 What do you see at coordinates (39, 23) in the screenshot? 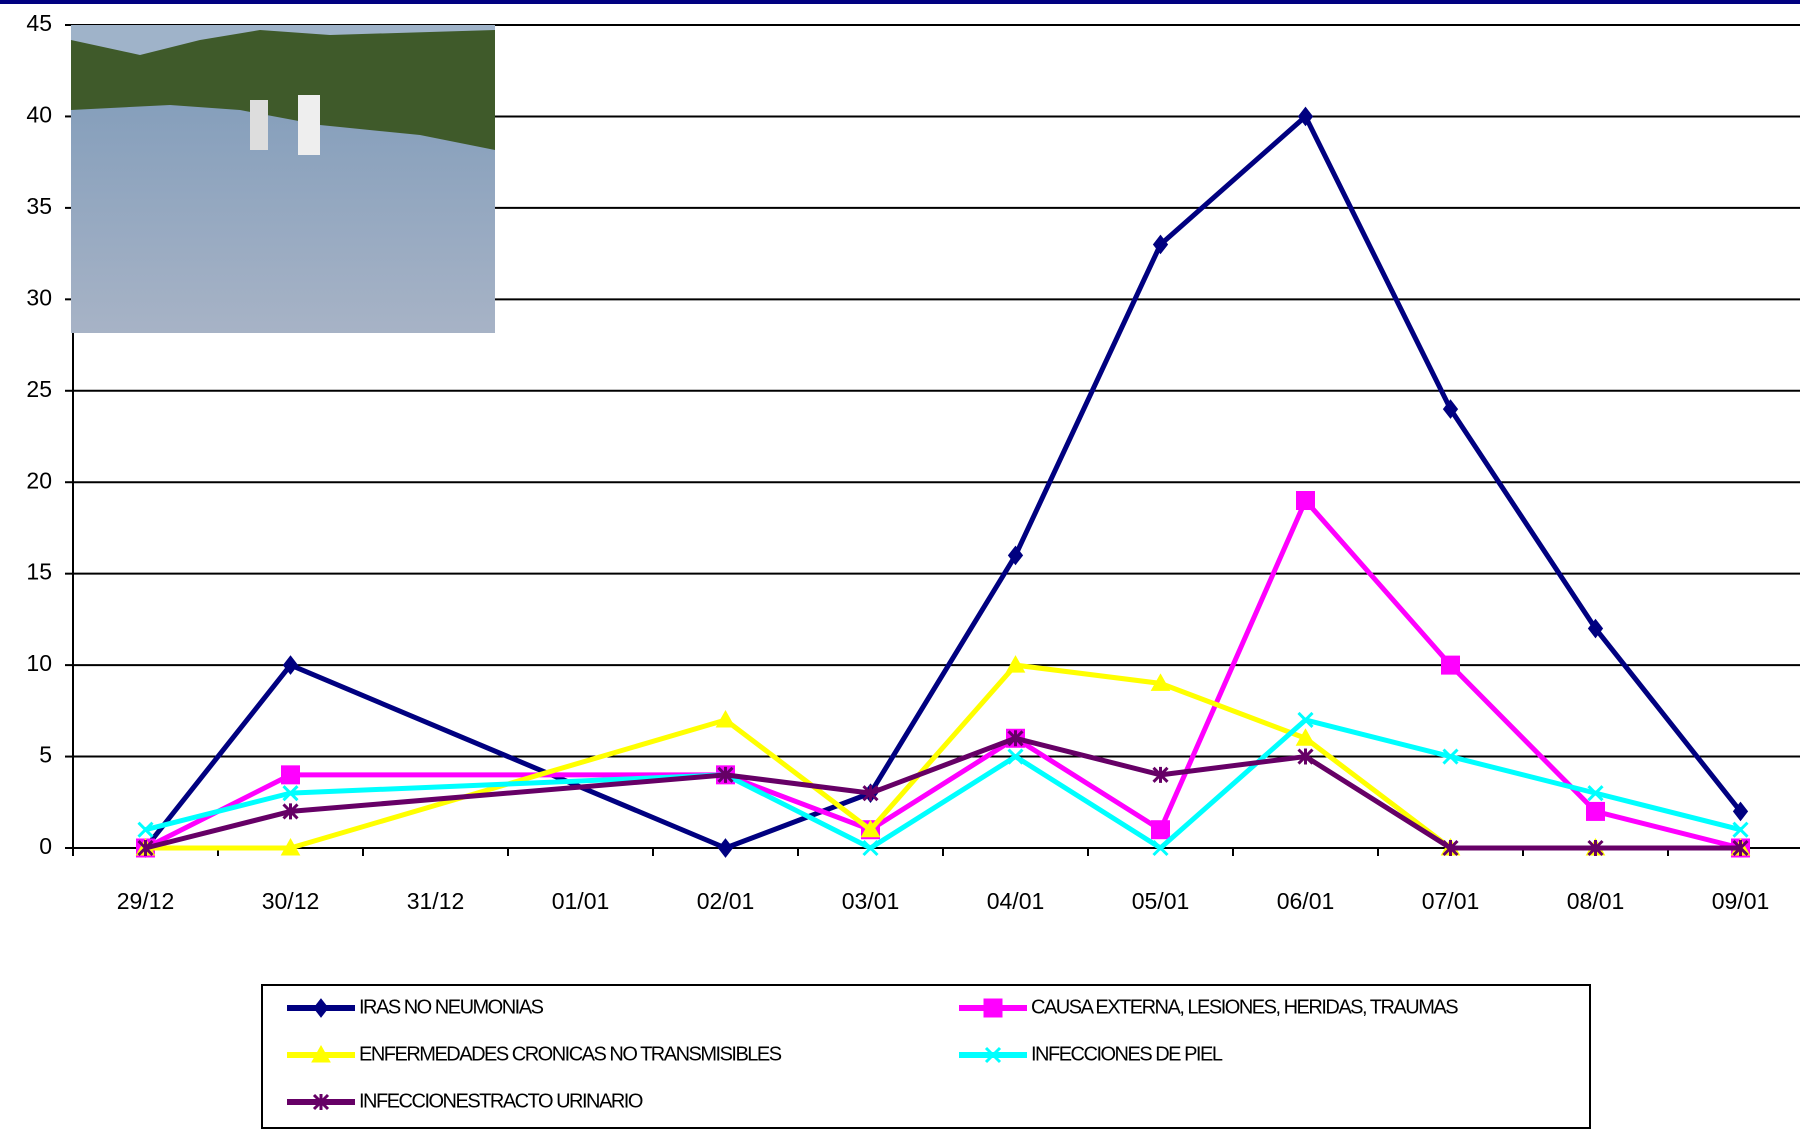
I see `y-tick-label: 45` at bounding box center [39, 23].